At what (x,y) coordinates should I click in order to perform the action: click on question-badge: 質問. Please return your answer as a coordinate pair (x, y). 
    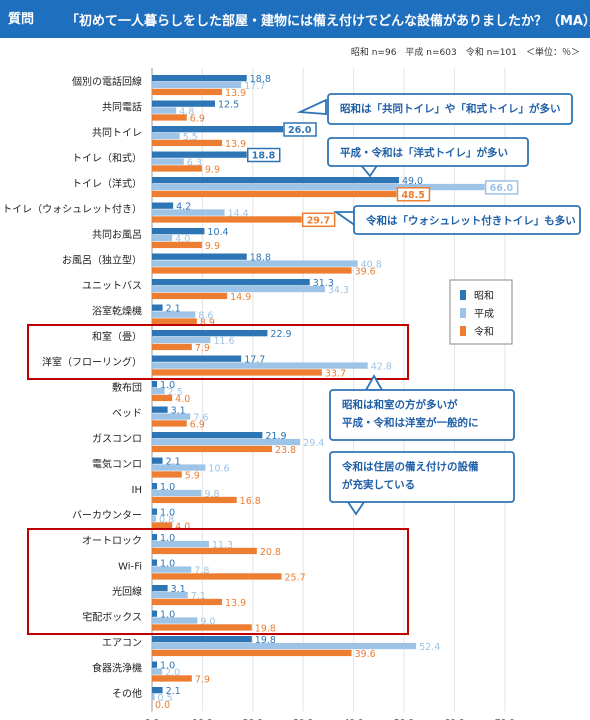
    Looking at the image, I should click on (21, 19).